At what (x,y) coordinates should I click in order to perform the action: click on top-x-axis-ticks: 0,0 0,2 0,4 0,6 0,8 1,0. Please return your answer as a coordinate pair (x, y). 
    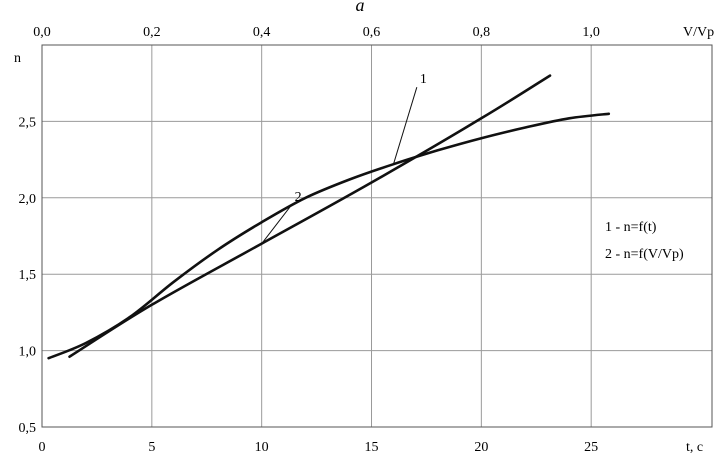
    Looking at the image, I should click on (316, 32).